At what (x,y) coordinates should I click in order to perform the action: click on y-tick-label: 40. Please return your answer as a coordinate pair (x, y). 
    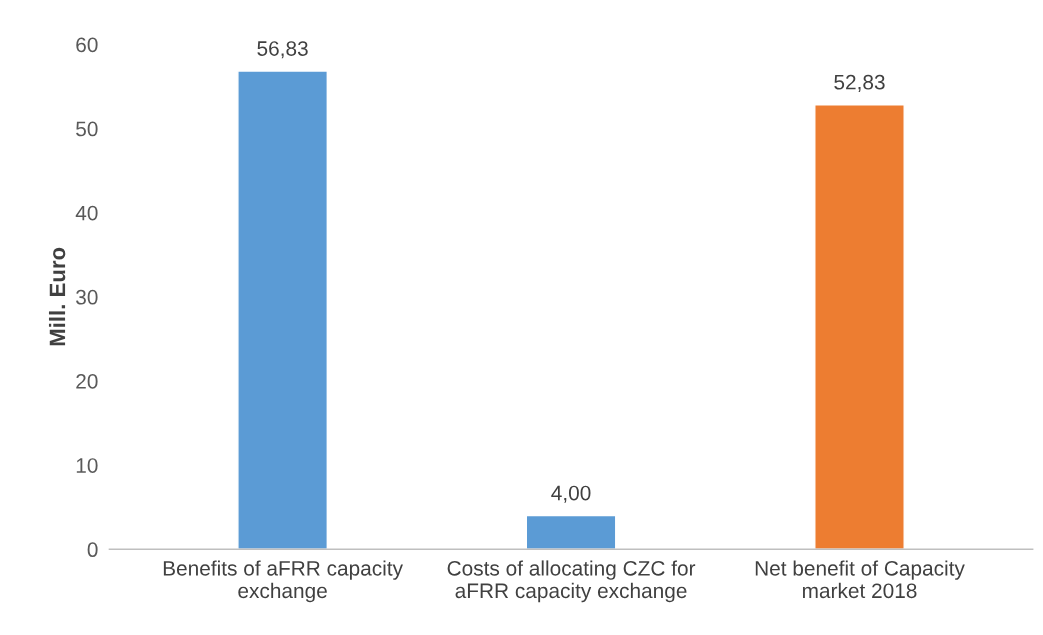
    Looking at the image, I should click on (86, 213).